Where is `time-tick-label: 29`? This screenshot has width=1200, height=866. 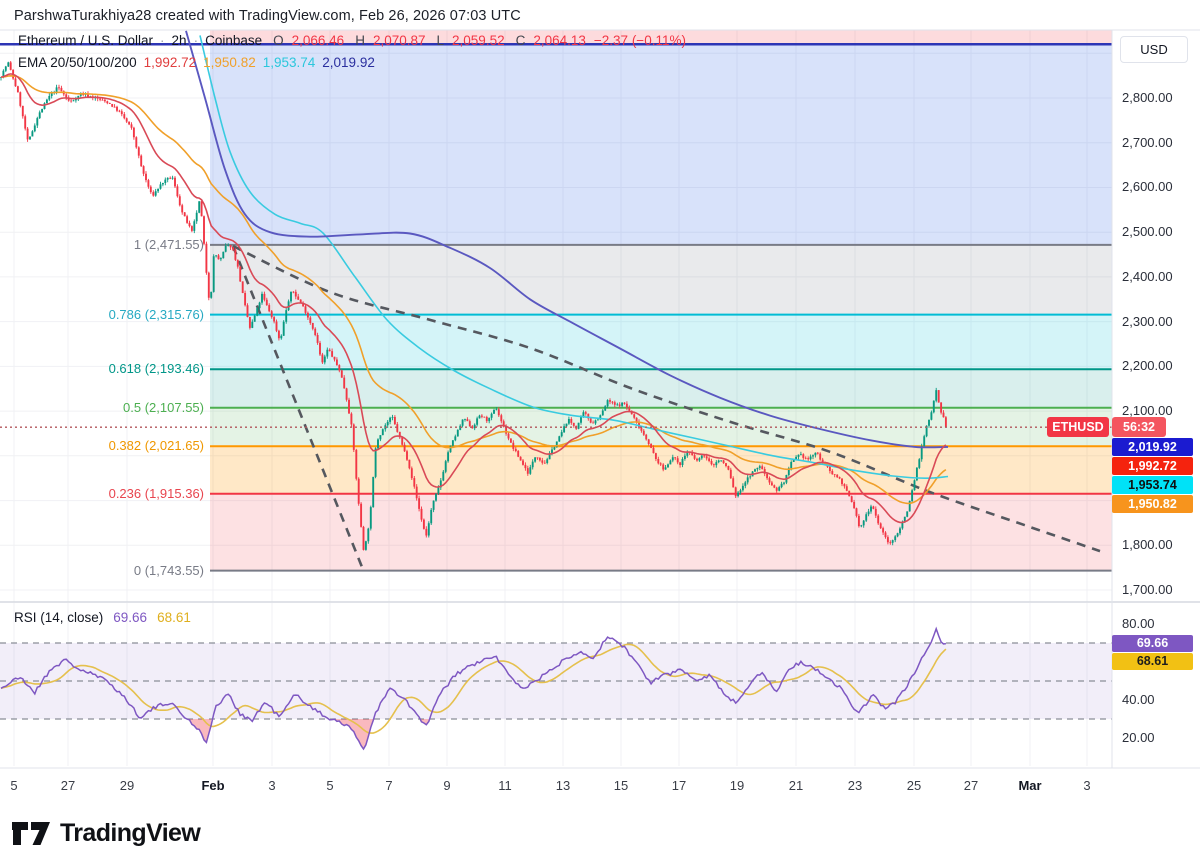 time-tick-label: 29 is located at coordinates (127, 785).